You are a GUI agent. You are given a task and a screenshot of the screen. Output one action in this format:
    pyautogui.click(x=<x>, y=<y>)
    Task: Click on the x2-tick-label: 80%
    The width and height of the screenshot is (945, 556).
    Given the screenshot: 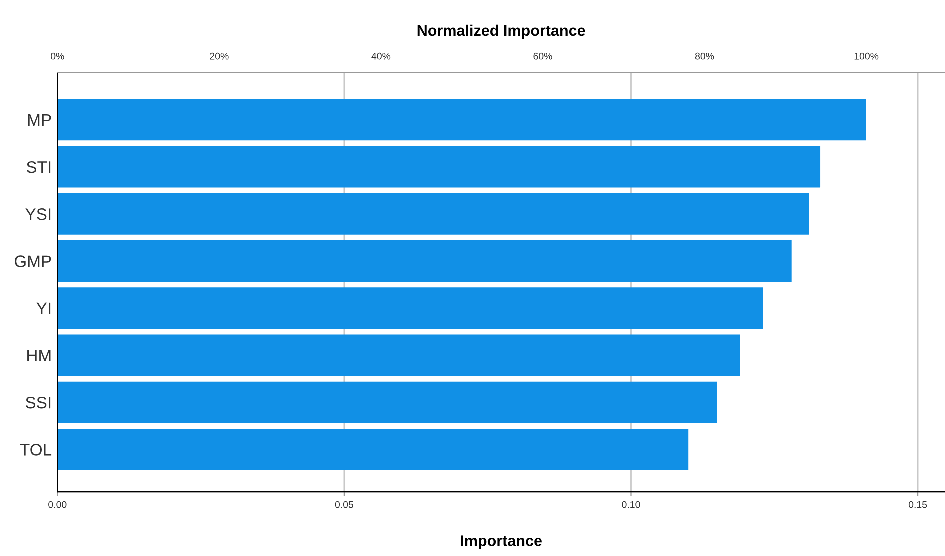 What is the action you would take?
    pyautogui.click(x=704, y=56)
    